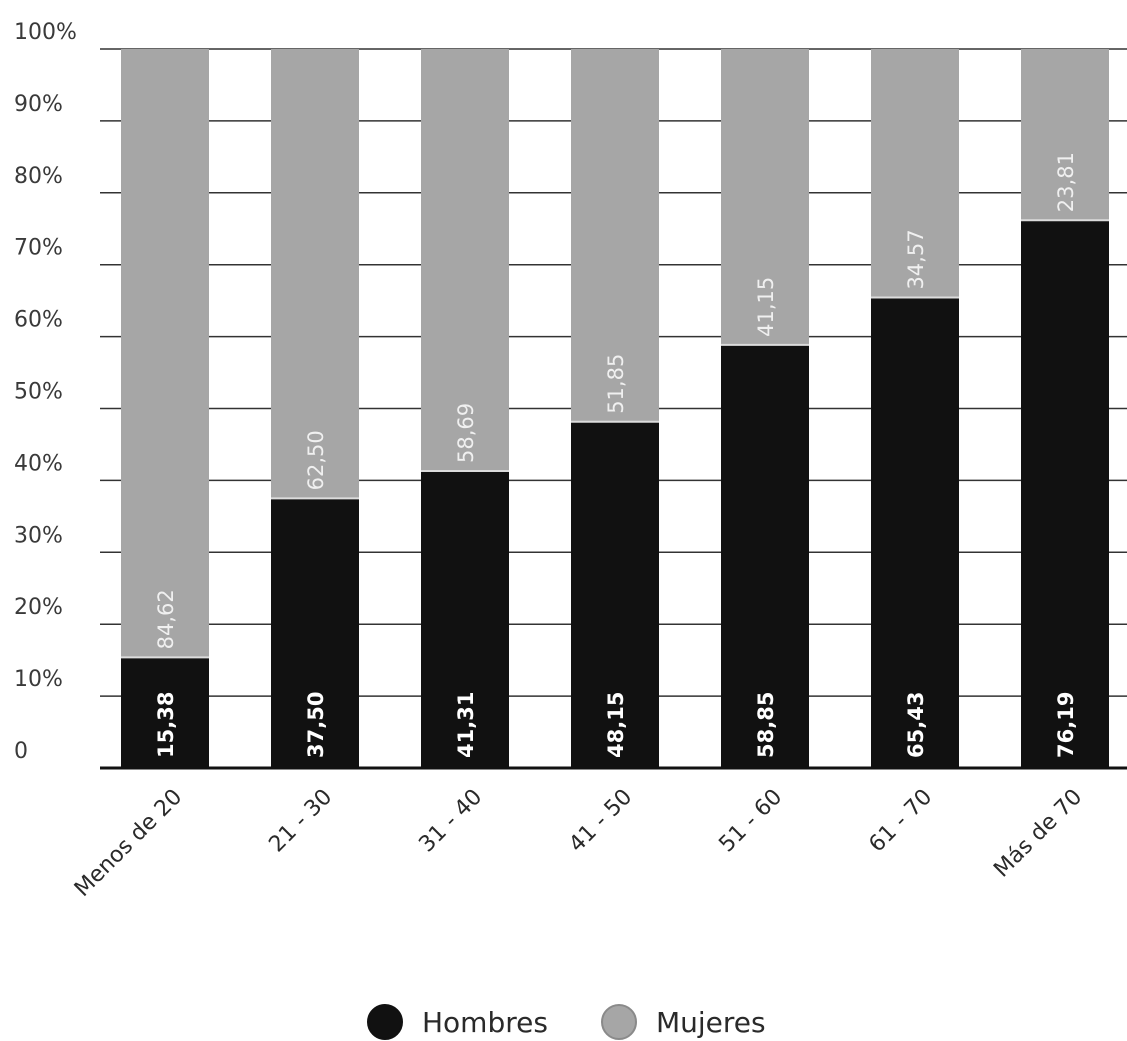  I want to click on data-label-hombres: 37,50, so click(316, 725).